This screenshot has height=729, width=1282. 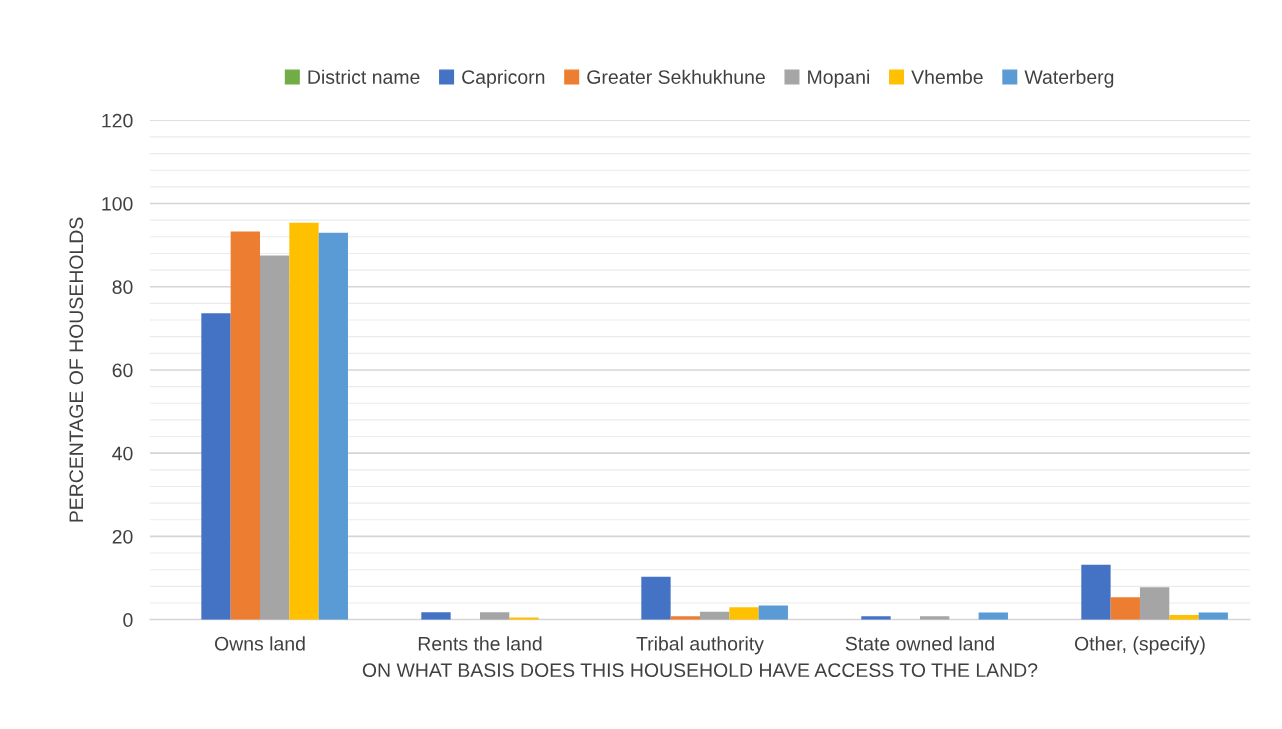 What do you see at coordinates (700, 645) in the screenshot?
I see `x-tick-label: Tribal authority` at bounding box center [700, 645].